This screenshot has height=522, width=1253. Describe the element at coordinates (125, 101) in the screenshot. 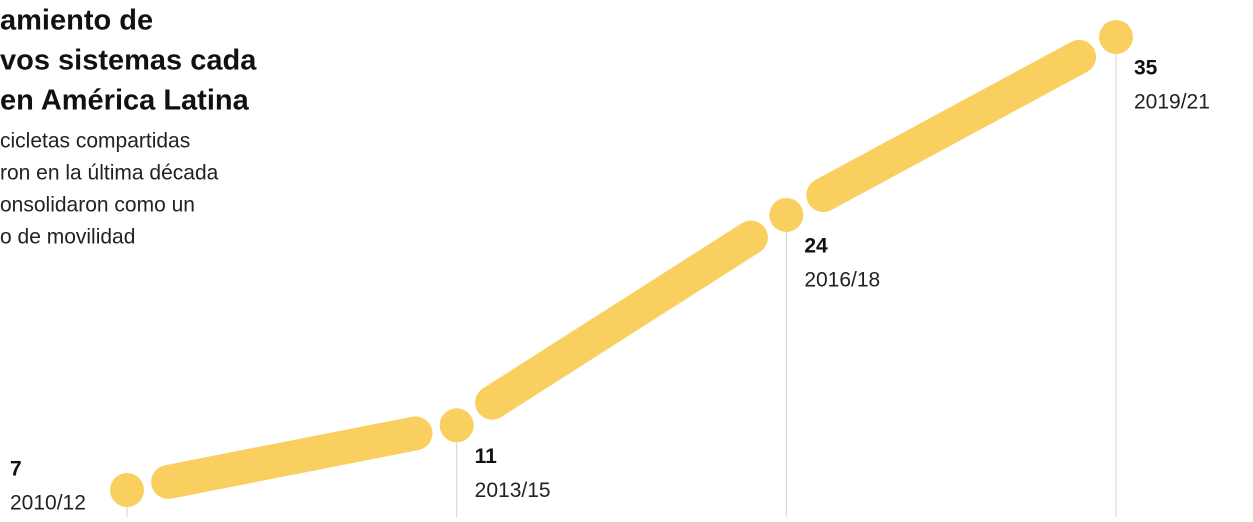

I see `title-line: en América Latina` at that location.